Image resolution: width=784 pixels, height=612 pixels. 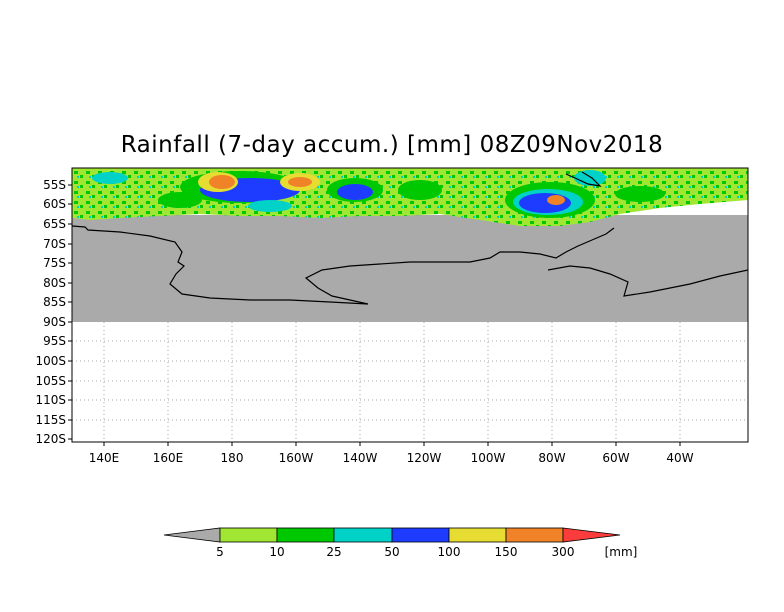 What do you see at coordinates (449, 552) in the screenshot?
I see `colorbar-label: 100` at bounding box center [449, 552].